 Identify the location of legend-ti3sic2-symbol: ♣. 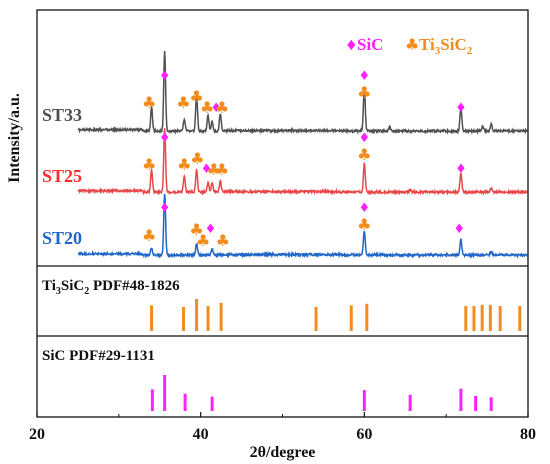
(412, 44).